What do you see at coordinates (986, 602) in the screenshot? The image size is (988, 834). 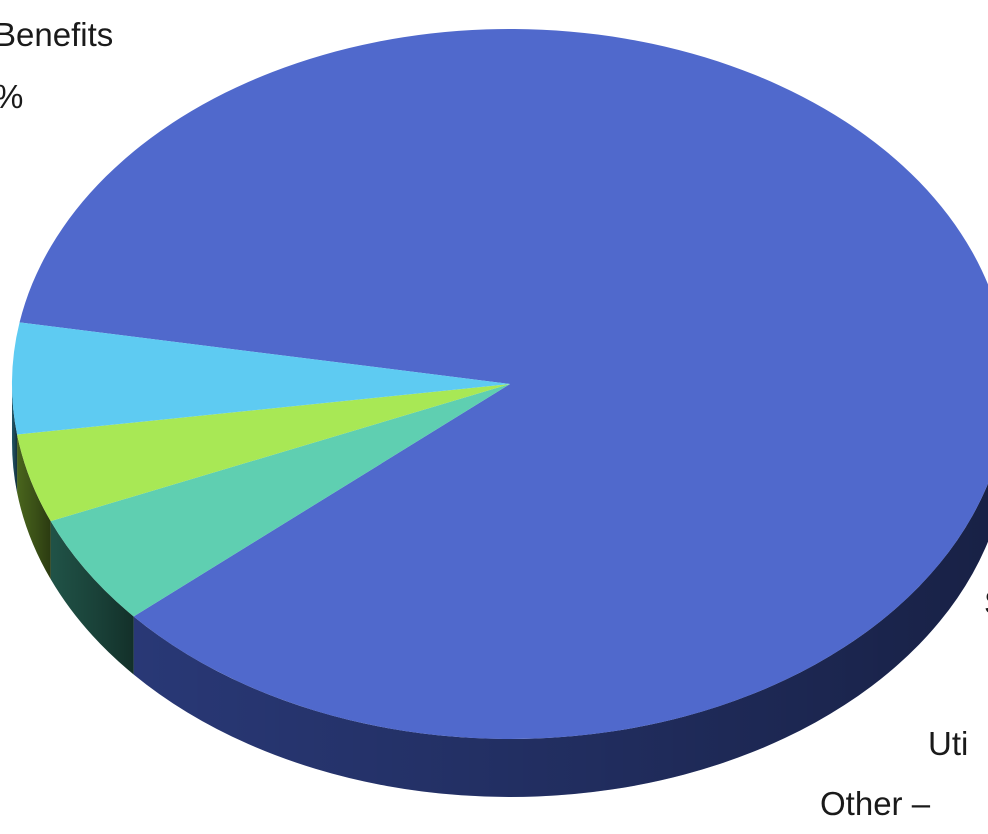 I see `slice-label-s: S` at bounding box center [986, 602].